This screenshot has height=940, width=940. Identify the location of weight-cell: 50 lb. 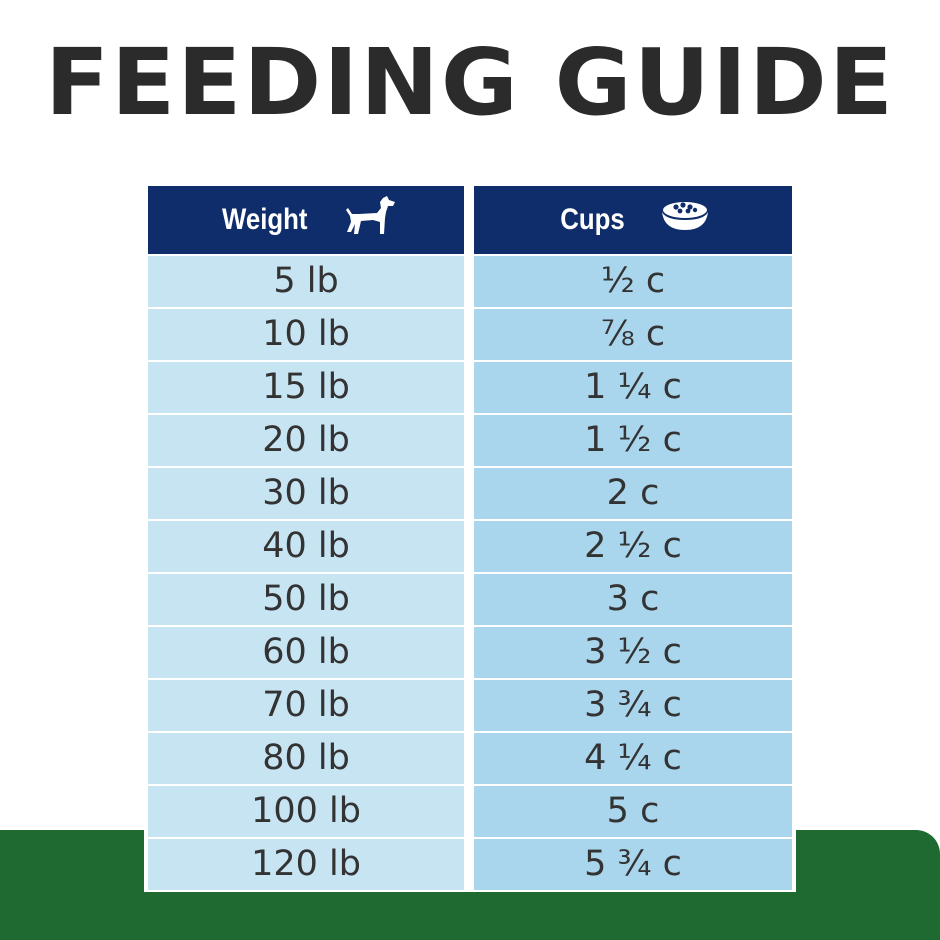
(306, 599).